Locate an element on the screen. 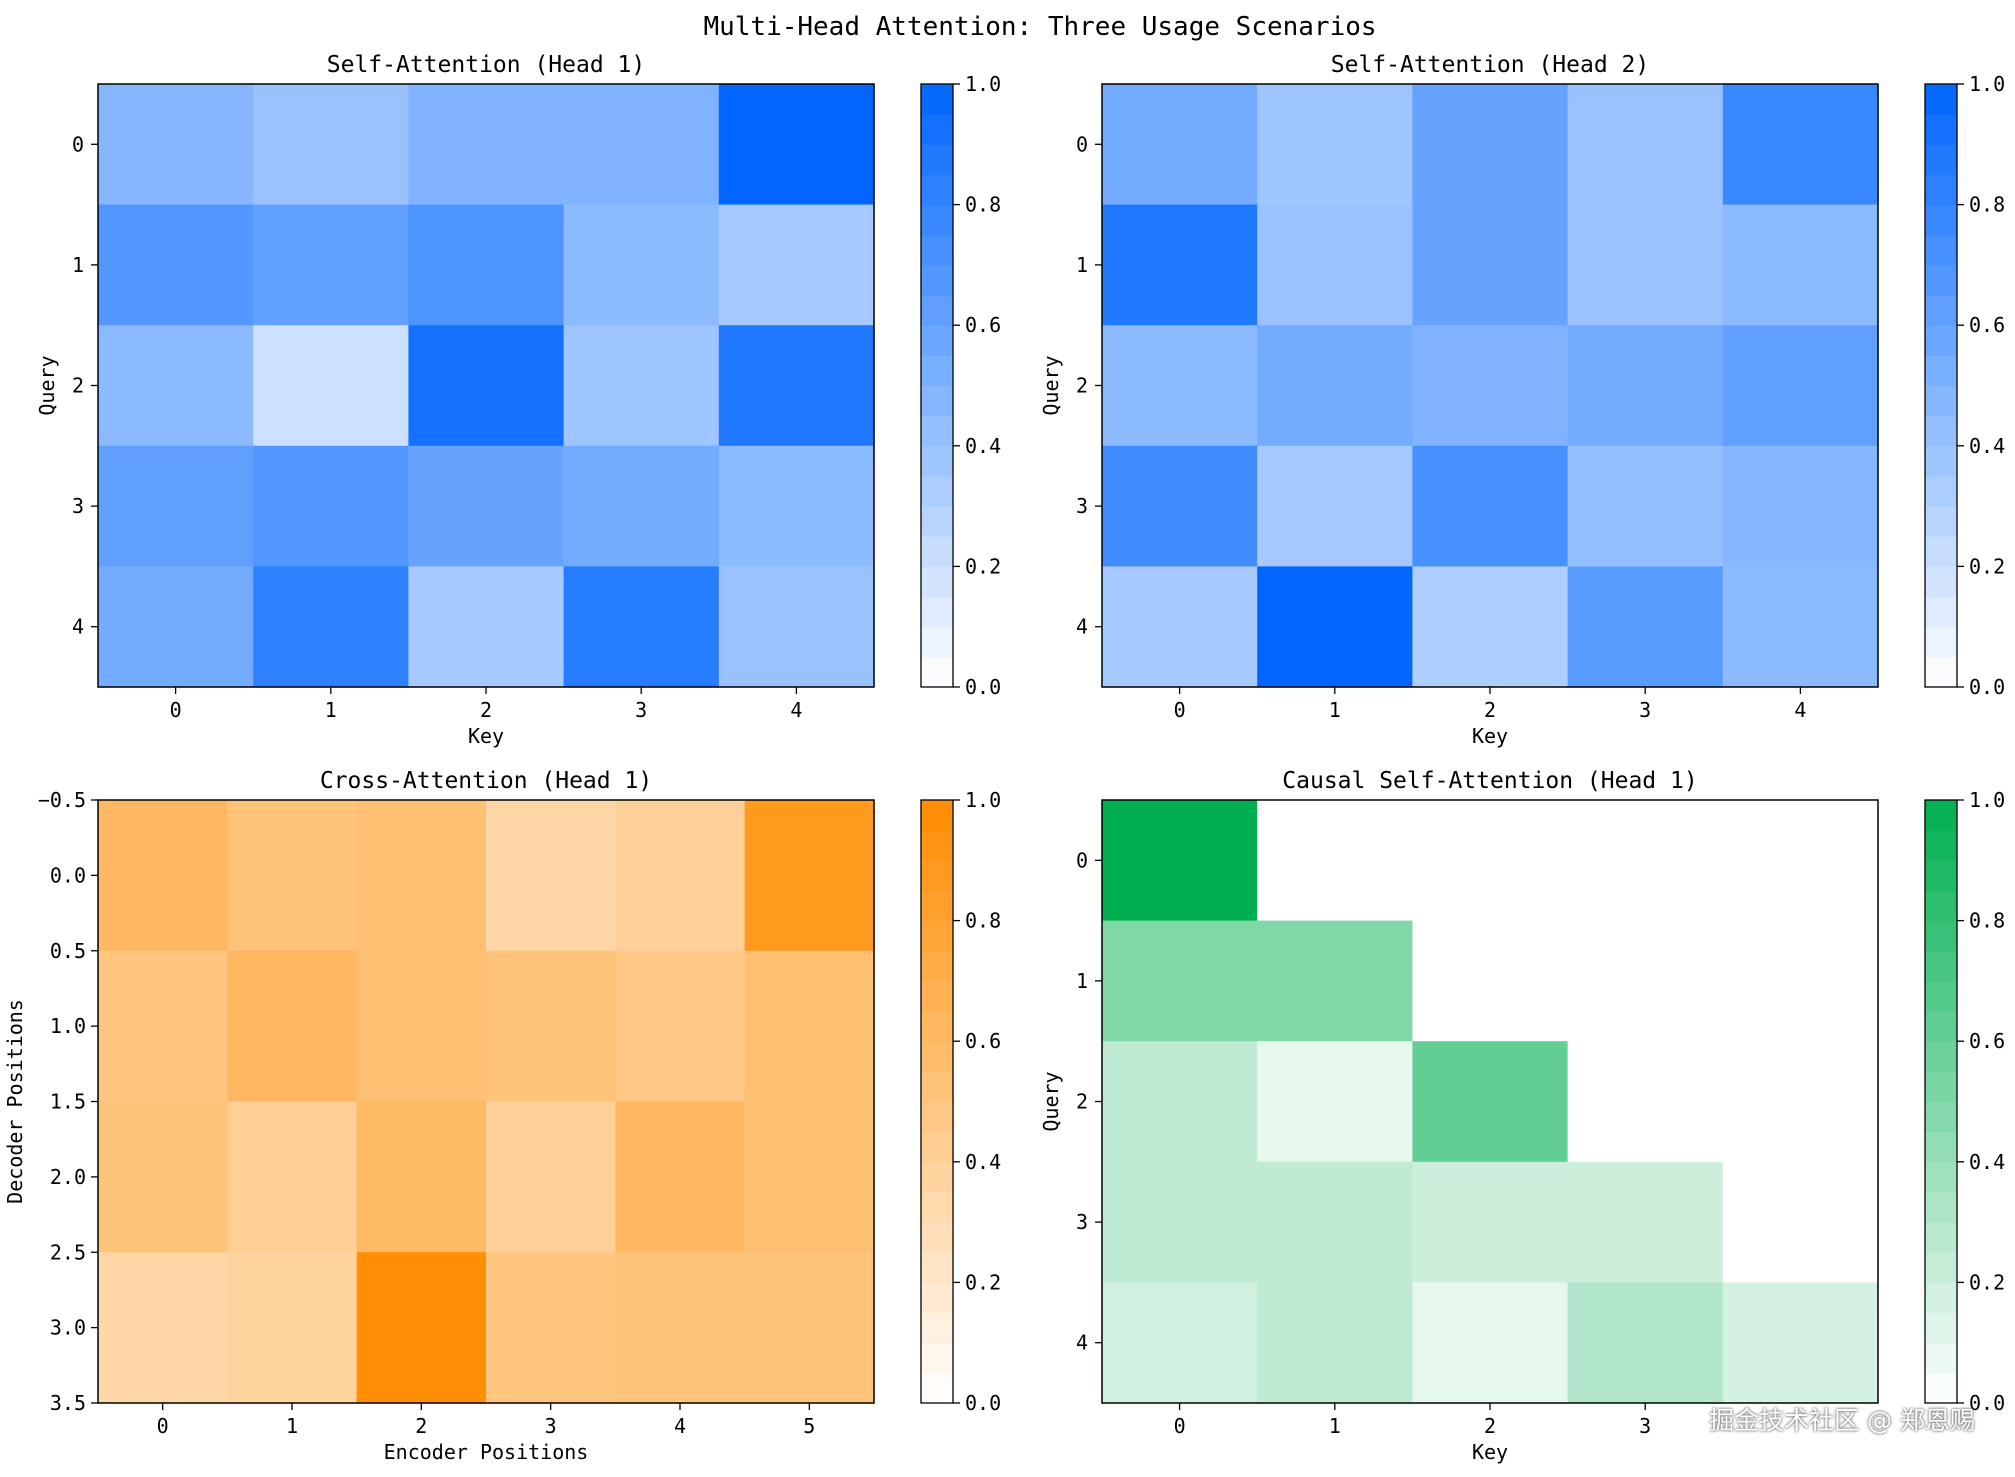 This screenshot has height=1477, width=2015. y-tick-label: 4 is located at coordinates (1082, 1343).